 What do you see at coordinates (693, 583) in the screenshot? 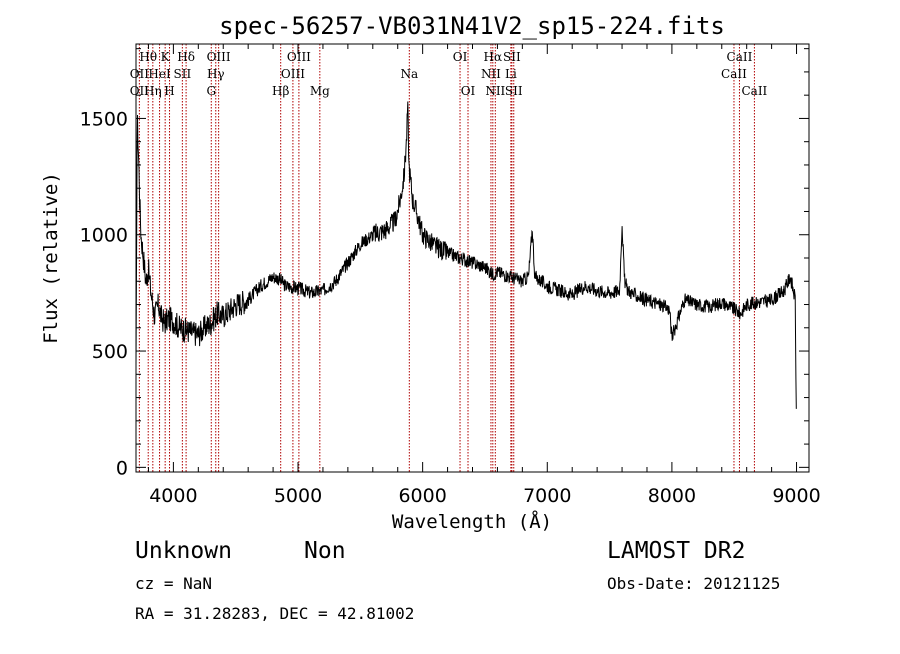
I see `observation-date: Obs-Date: 20121125` at bounding box center [693, 583].